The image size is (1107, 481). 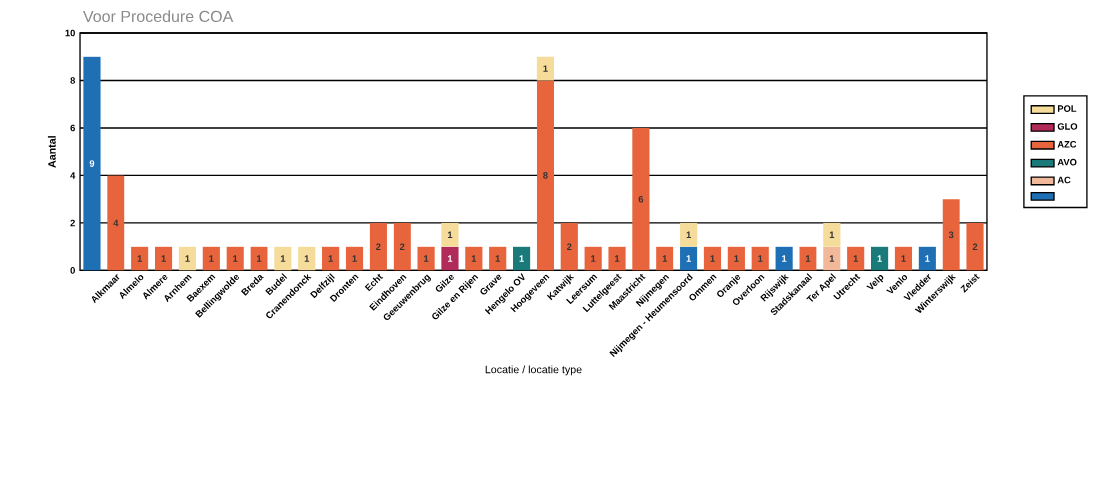 I want to click on y-tick-label: 6, so click(x=72, y=128).